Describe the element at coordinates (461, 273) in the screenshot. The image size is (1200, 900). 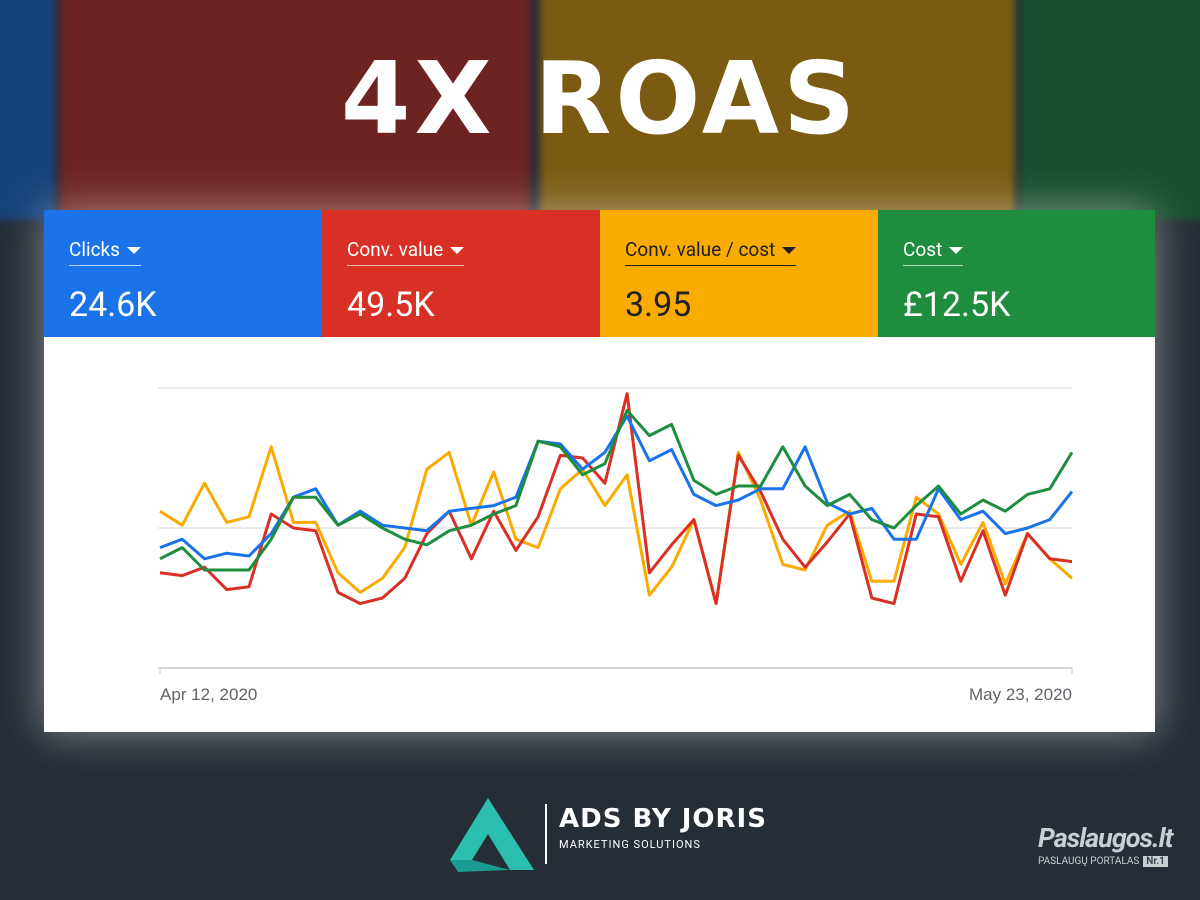
I see `metric-card: Conv. value 49.5K` at that location.